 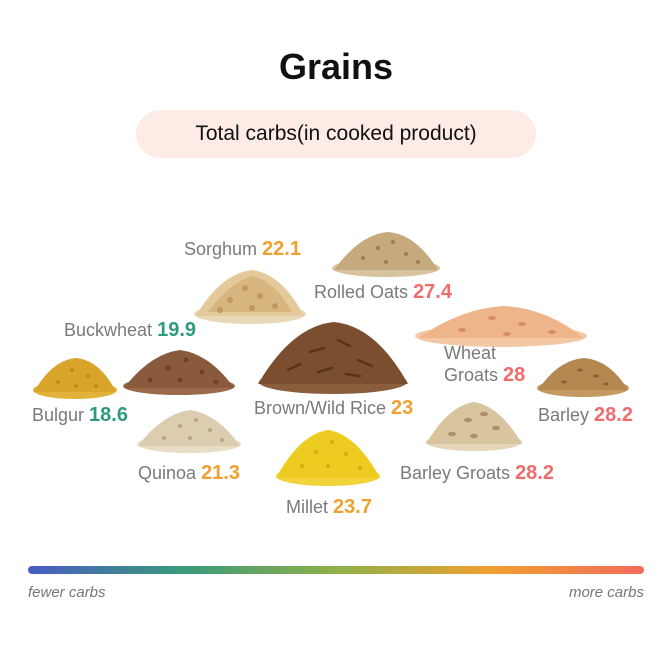 What do you see at coordinates (501, 326) in the screenshot?
I see `wheat-groats-pile-icon` at bounding box center [501, 326].